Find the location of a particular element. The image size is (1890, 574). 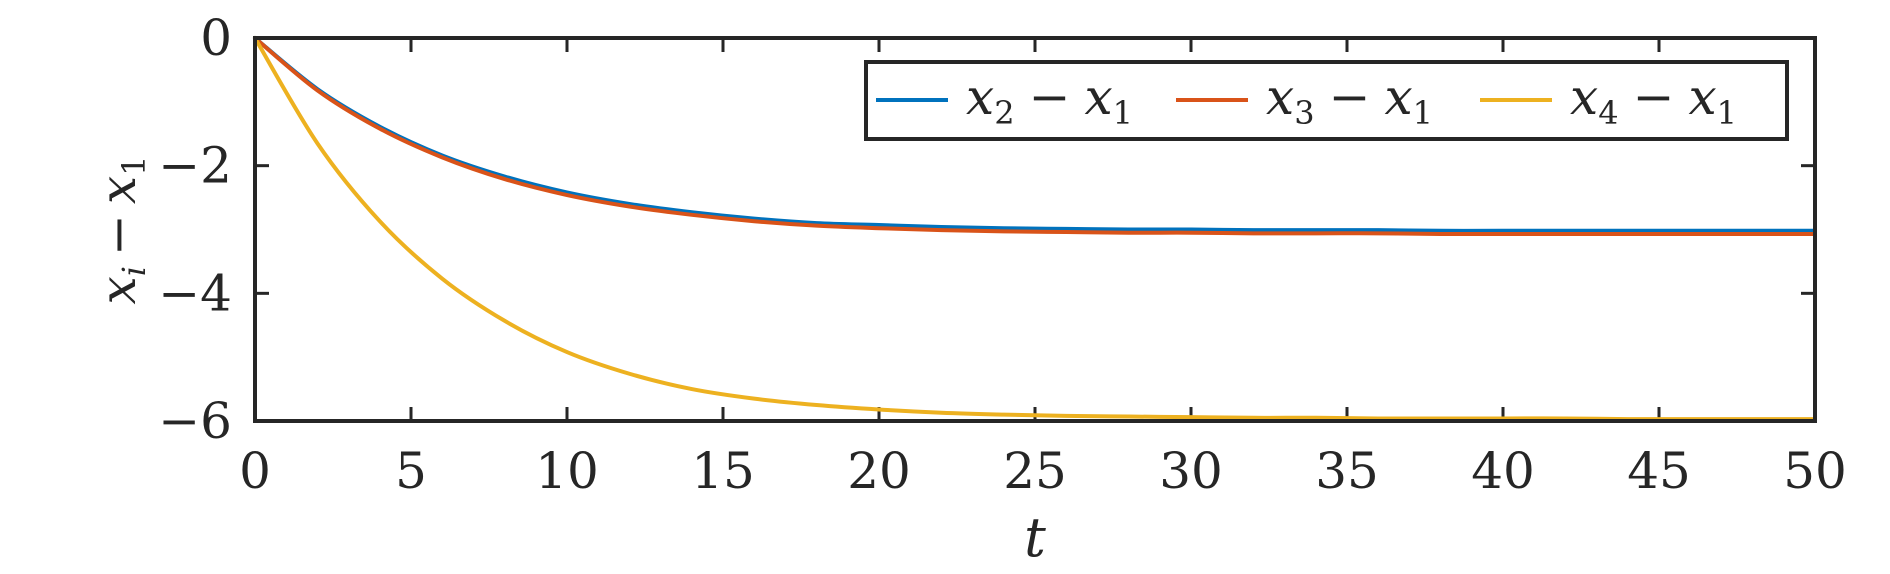

x-tick-label: 10 is located at coordinates (567, 471).